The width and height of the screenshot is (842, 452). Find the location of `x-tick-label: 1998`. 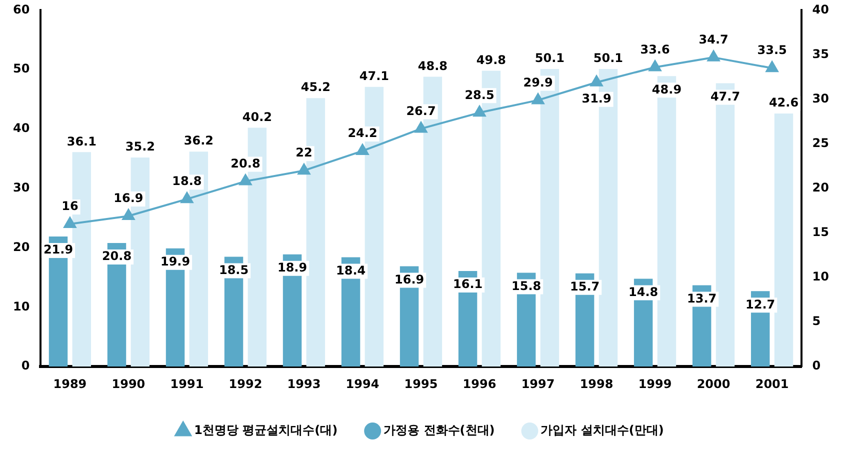

x-tick-label: 1998 is located at coordinates (597, 383).